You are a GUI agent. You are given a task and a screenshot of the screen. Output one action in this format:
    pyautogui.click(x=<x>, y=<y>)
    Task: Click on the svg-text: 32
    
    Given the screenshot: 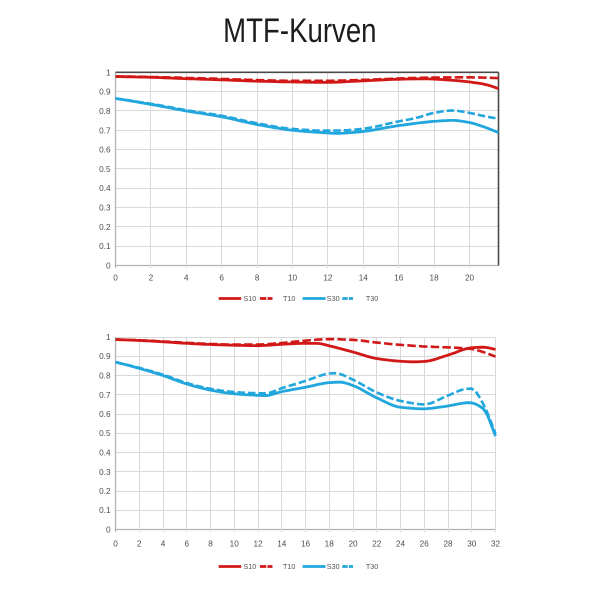 What is the action you would take?
    pyautogui.click(x=496, y=544)
    